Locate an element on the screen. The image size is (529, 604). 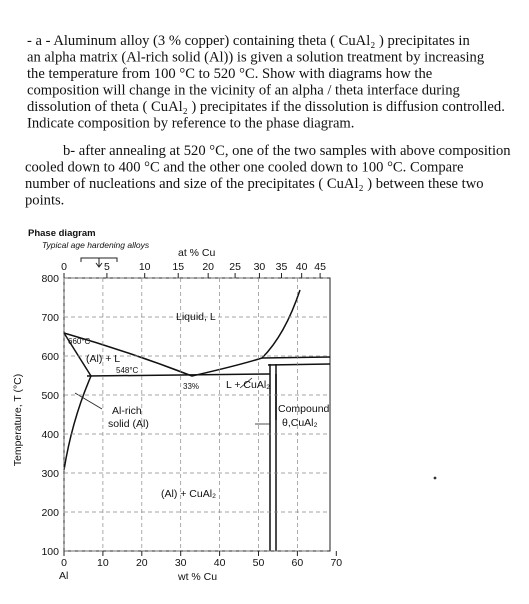
top-tick-label: 20 is located at coordinates (208, 267).